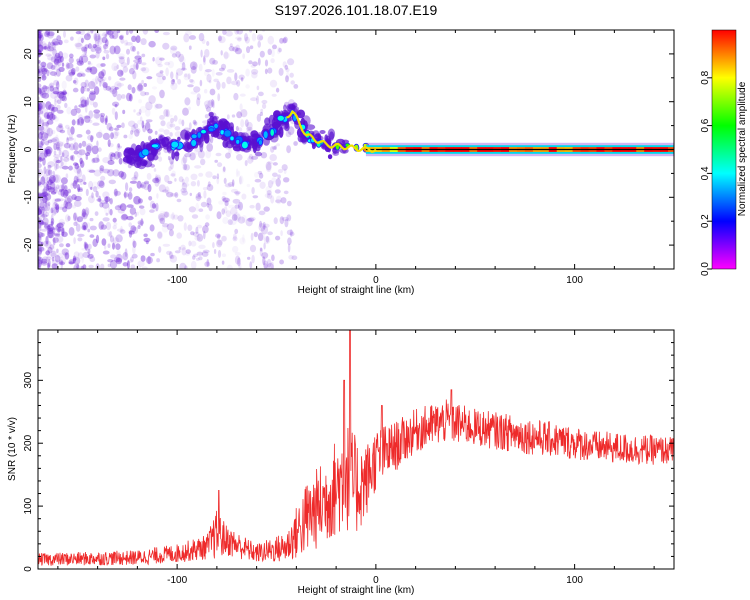 This screenshot has height=600, width=750. I want to click on snr-x-tick-label: -100, so click(177, 580).